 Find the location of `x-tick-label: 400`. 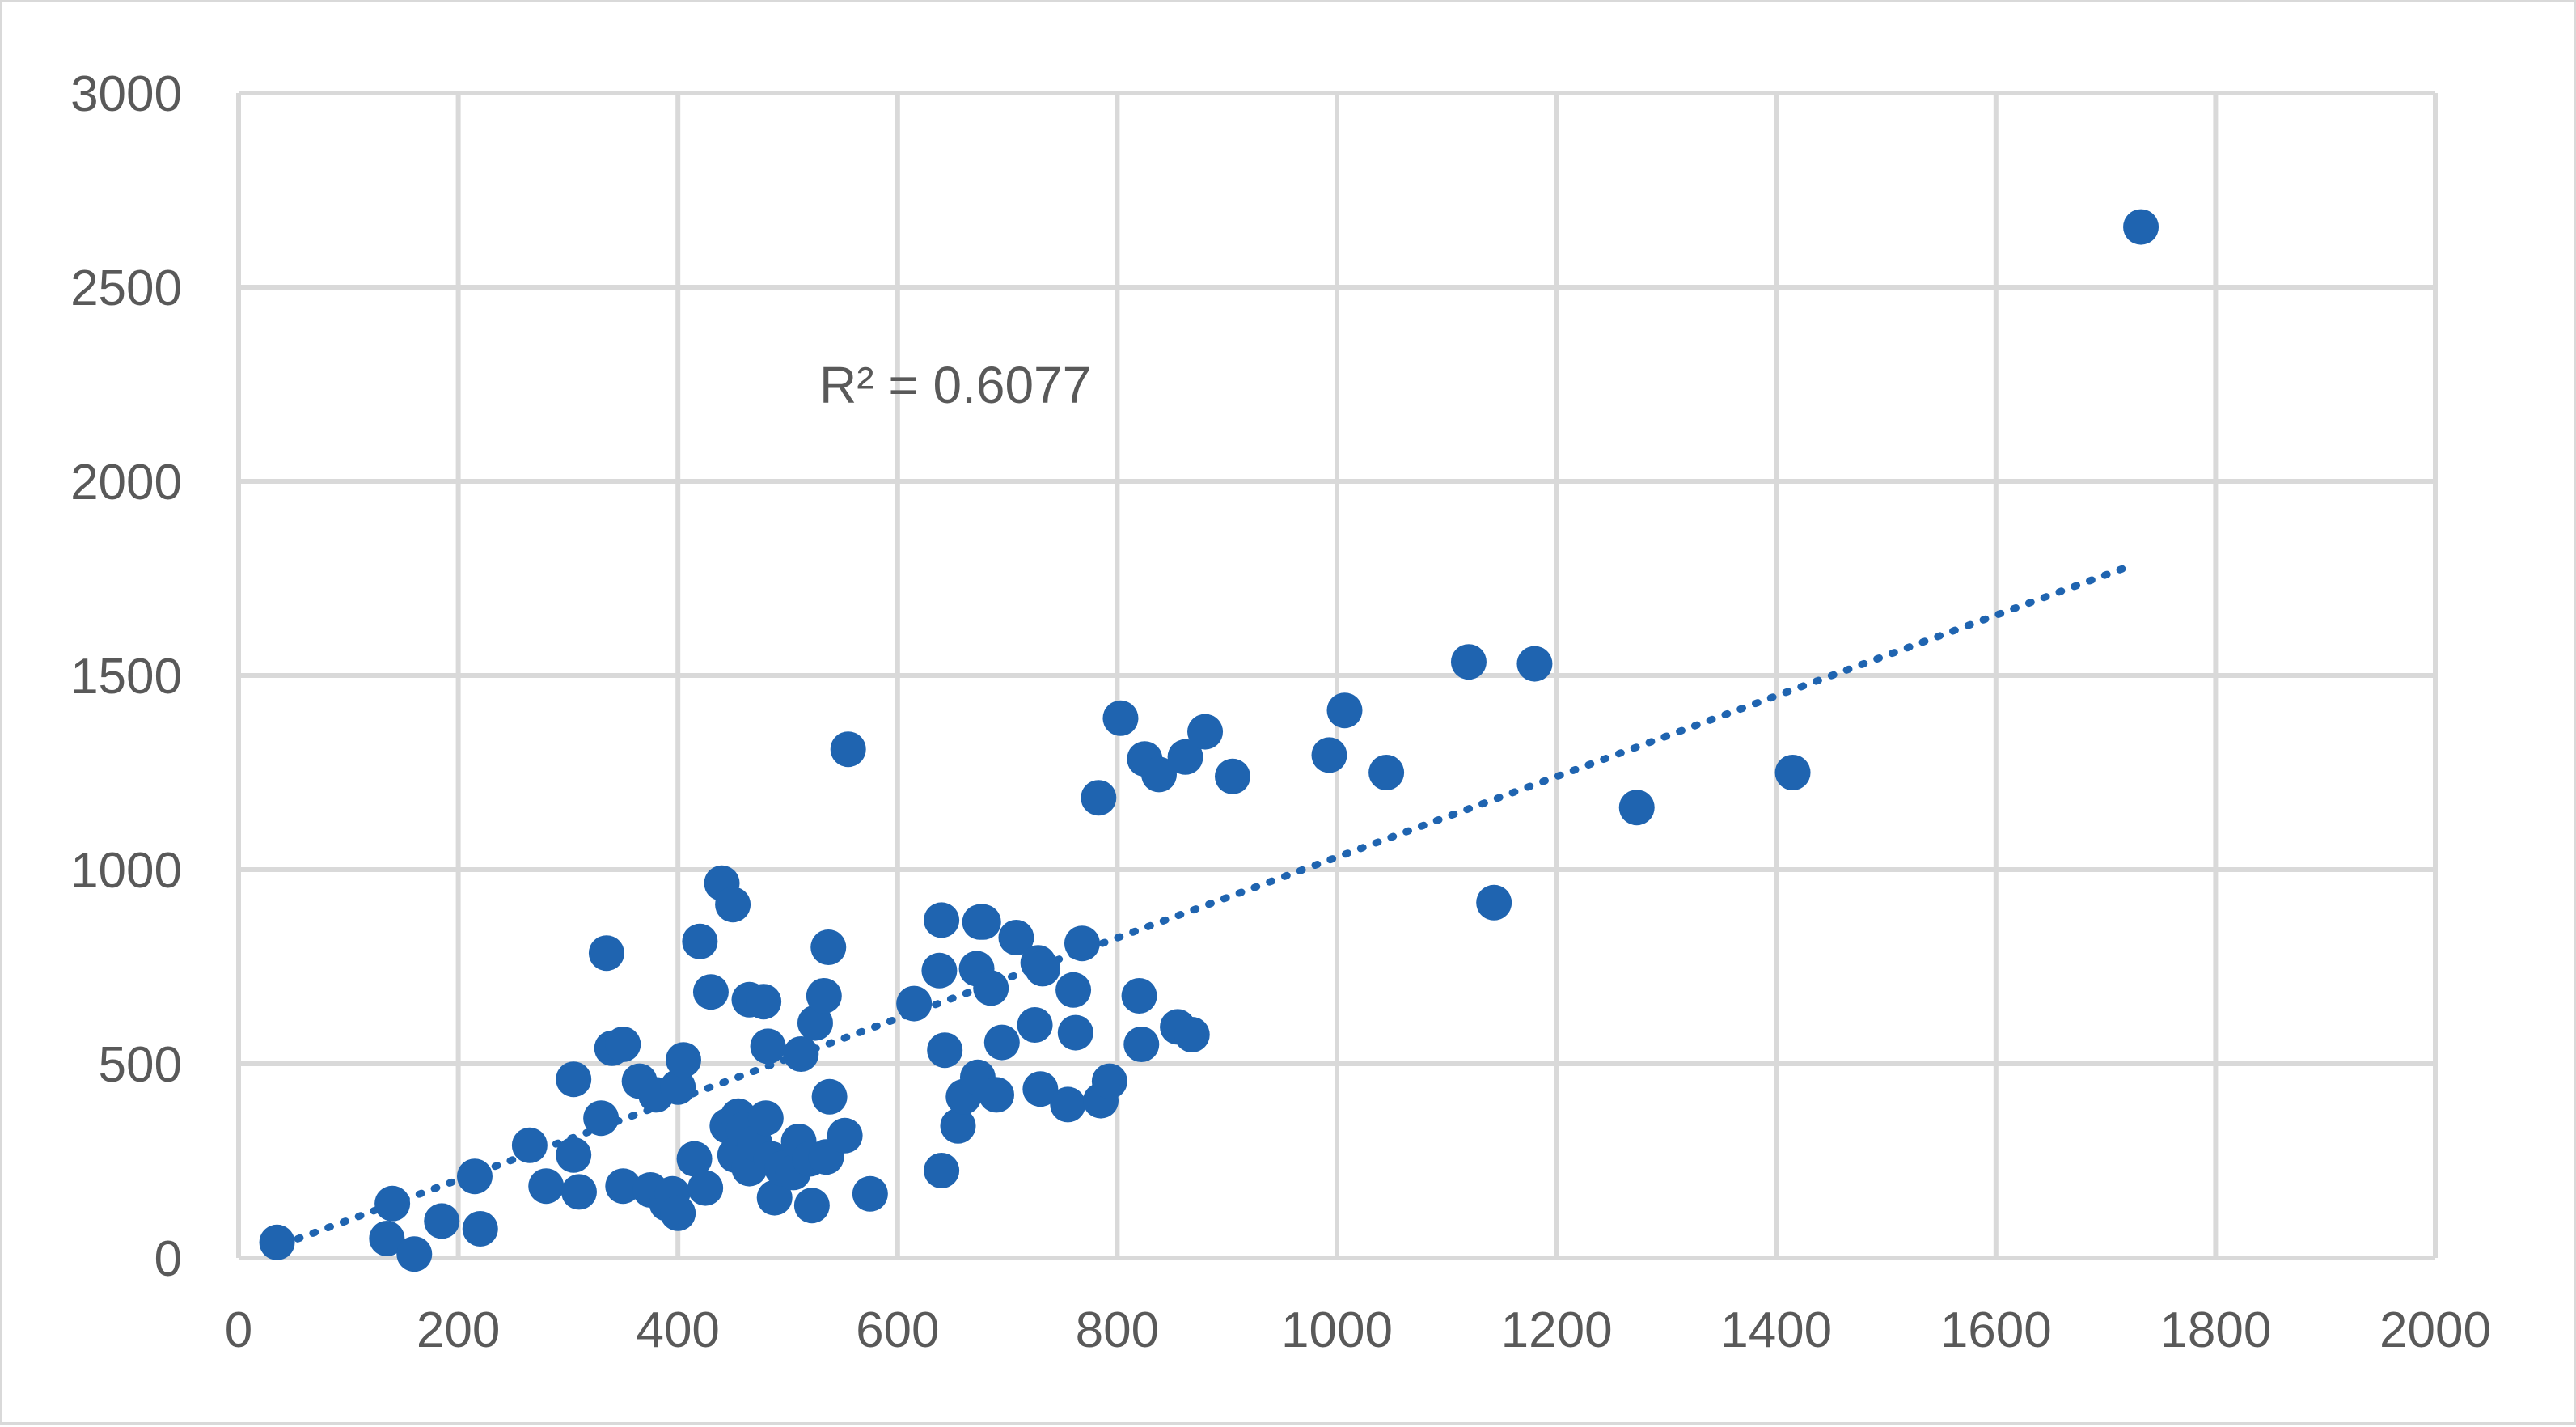

x-tick-label: 400 is located at coordinates (678, 1330).